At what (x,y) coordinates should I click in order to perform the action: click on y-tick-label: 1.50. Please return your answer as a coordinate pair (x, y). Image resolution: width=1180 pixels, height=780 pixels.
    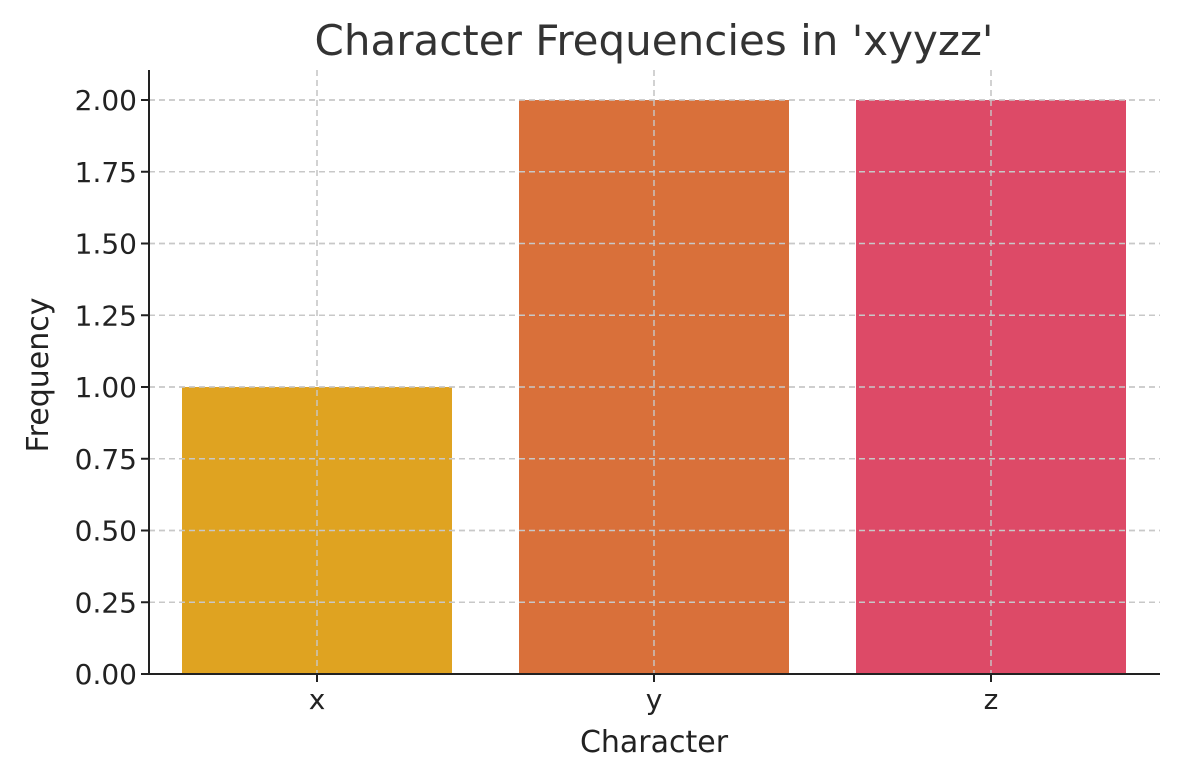
    Looking at the image, I should click on (106, 244).